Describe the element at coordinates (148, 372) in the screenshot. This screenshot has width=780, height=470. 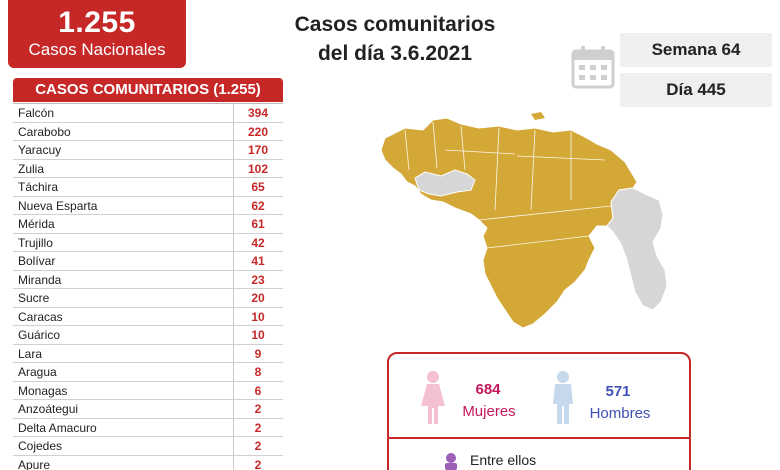
I see `table-row: Aragua 8` at that location.